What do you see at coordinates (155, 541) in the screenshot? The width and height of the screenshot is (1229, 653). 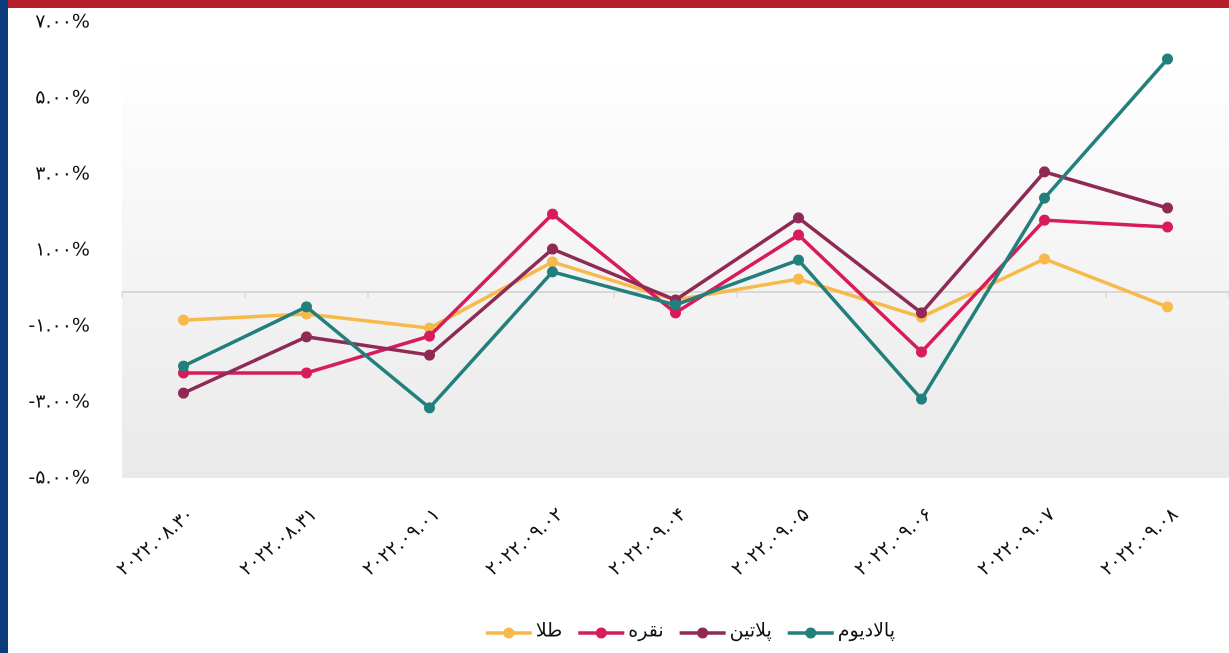 I see `x-tick-label: ۲۰۲۲.۰۸.۳۰` at bounding box center [155, 541].